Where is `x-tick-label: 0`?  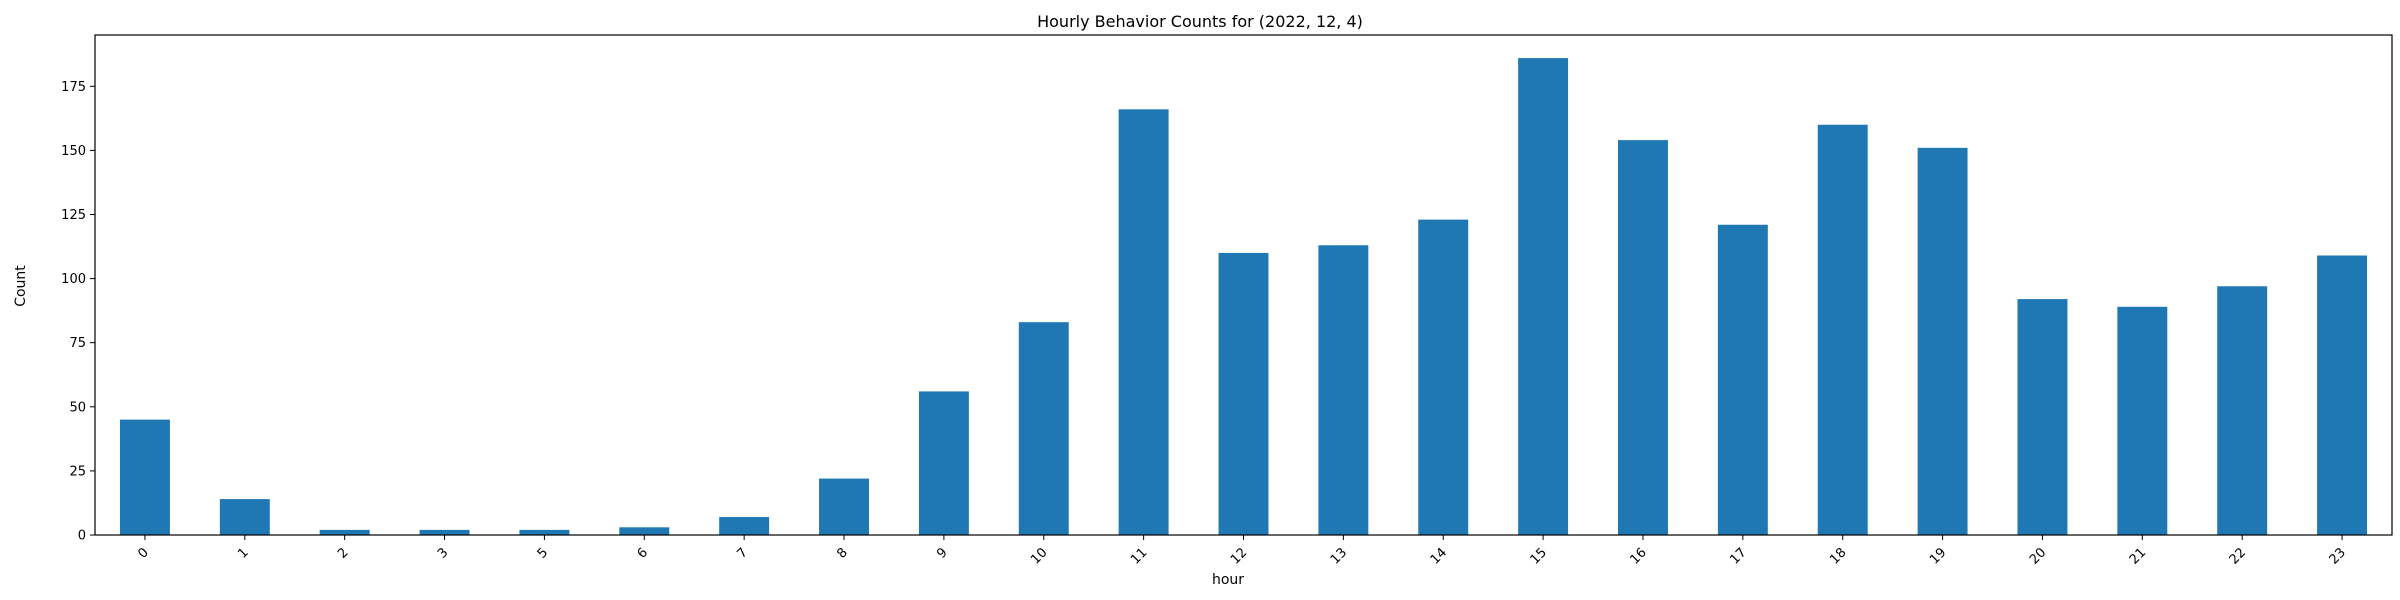 x-tick-label: 0 is located at coordinates (143, 553).